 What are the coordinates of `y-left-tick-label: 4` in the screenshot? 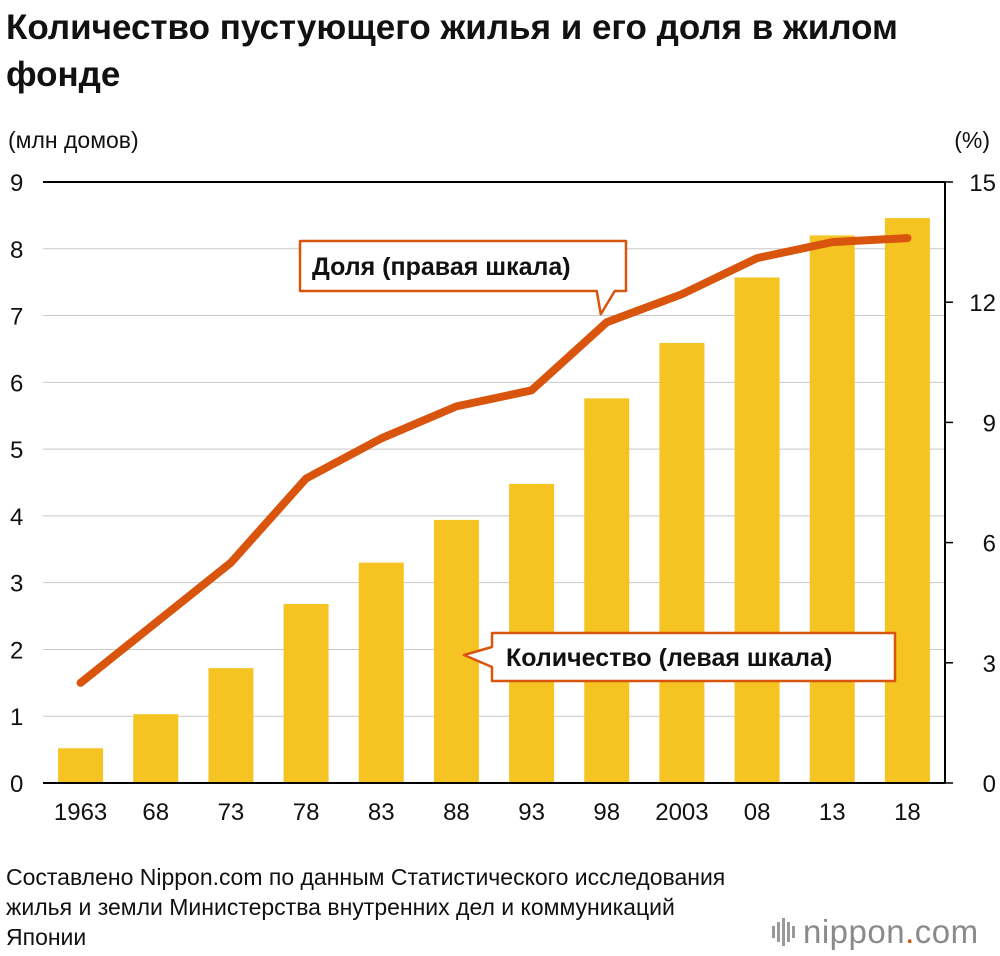 It's located at (16, 517).